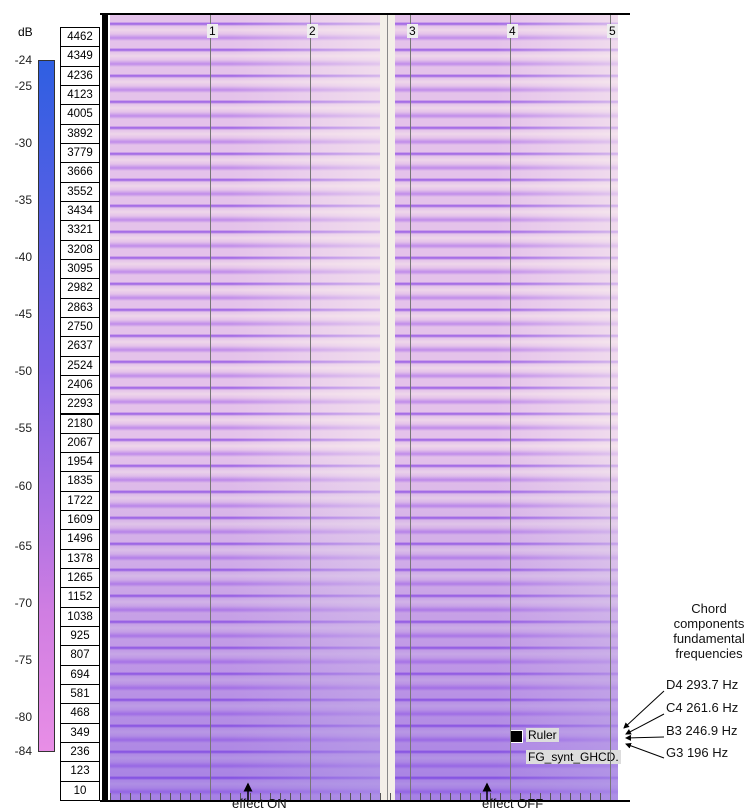 Image resolution: width=753 pixels, height=812 pixels. I want to click on frequency-label: 3208, so click(80, 249).